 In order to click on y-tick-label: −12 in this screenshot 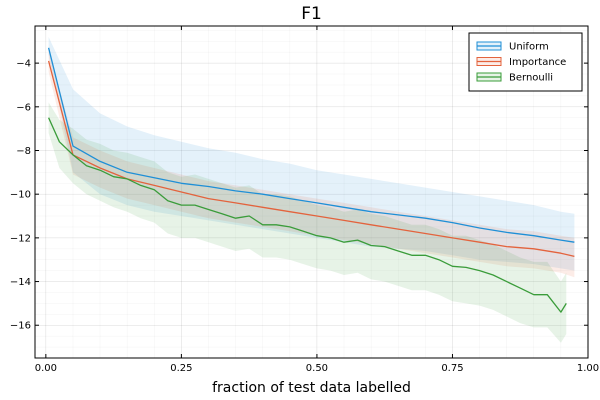, I will do `click(20, 238)`.